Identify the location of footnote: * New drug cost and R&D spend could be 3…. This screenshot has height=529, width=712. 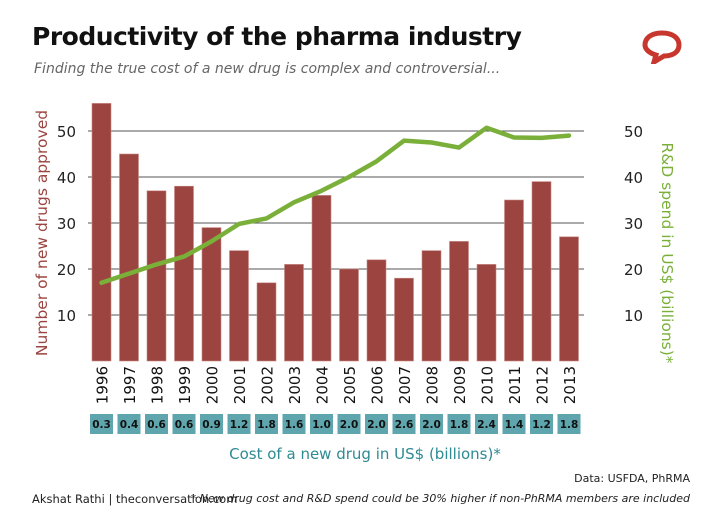
(440, 498).